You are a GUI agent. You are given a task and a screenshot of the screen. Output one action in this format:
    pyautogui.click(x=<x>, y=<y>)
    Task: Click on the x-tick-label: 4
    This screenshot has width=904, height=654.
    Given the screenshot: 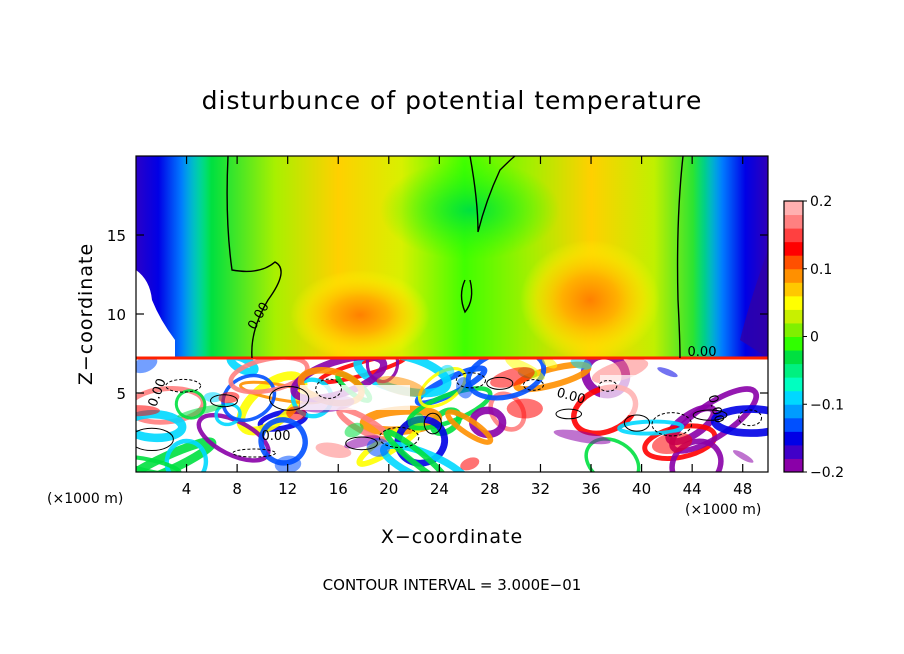 What is the action you would take?
    pyautogui.click(x=187, y=489)
    